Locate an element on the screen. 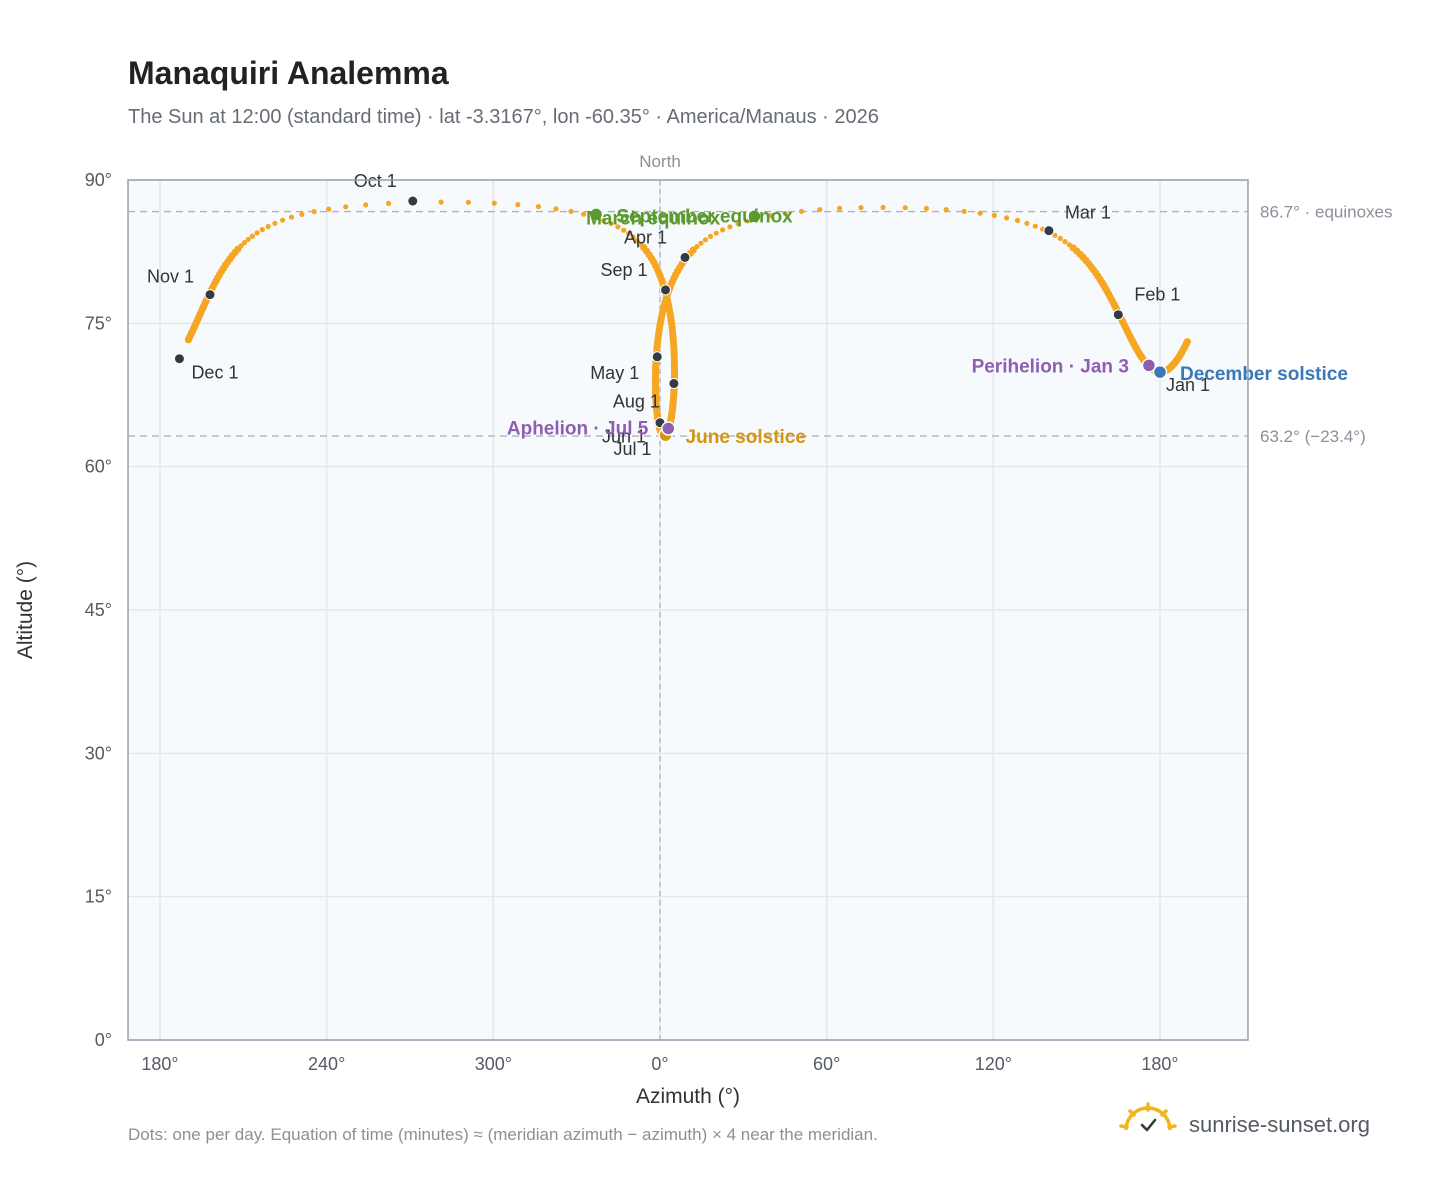 Image resolution: width=1448 pixels, height=1188 pixels. sun-logo-icon is located at coordinates (1148, 1117).